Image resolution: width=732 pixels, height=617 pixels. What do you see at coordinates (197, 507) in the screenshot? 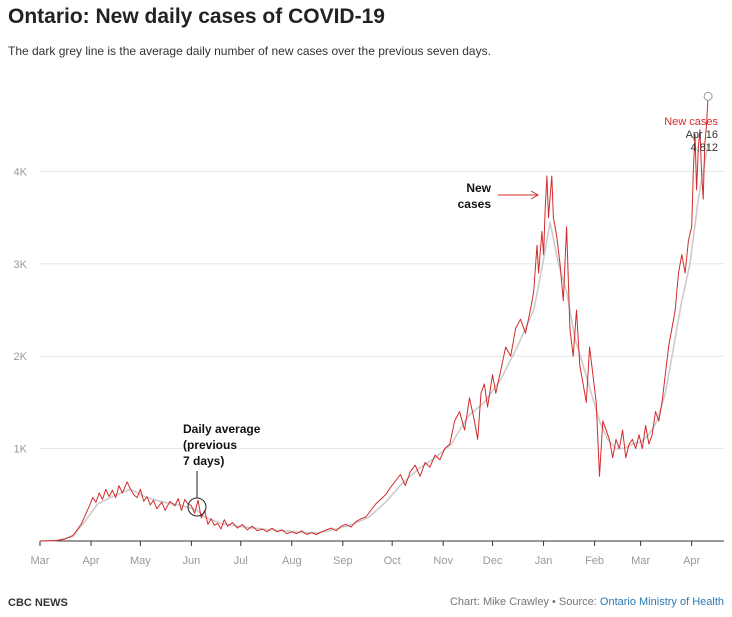
I see `annotation-avg-circle` at bounding box center [197, 507].